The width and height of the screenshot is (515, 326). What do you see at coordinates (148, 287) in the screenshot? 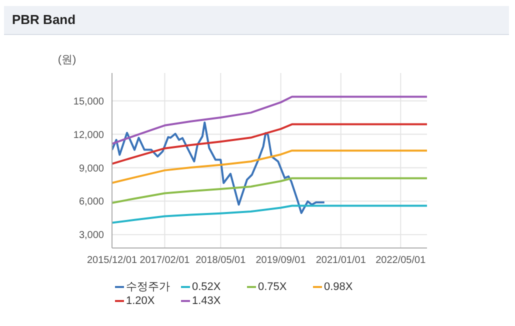
I see `legend-label: 수정주가` at bounding box center [148, 287].